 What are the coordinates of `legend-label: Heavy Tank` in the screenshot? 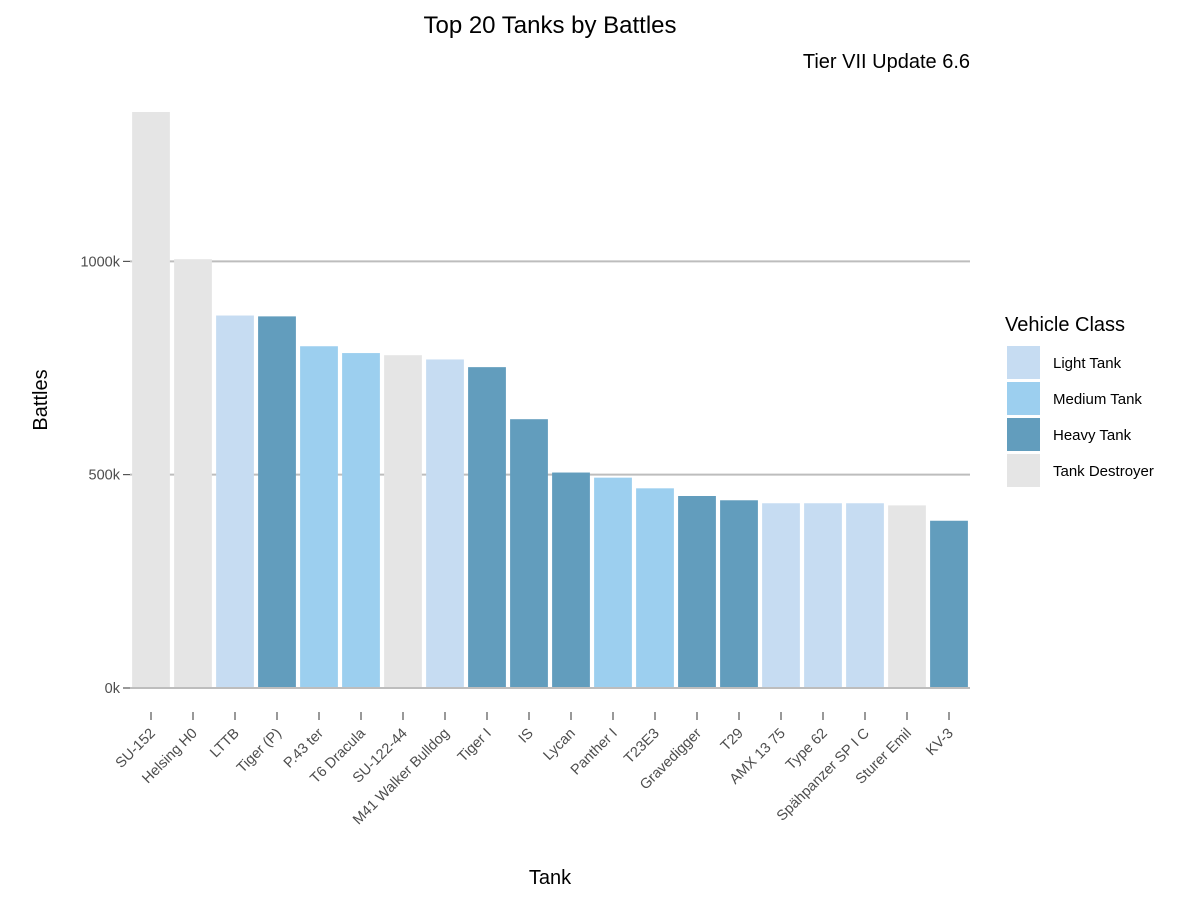 It's located at (1092, 435).